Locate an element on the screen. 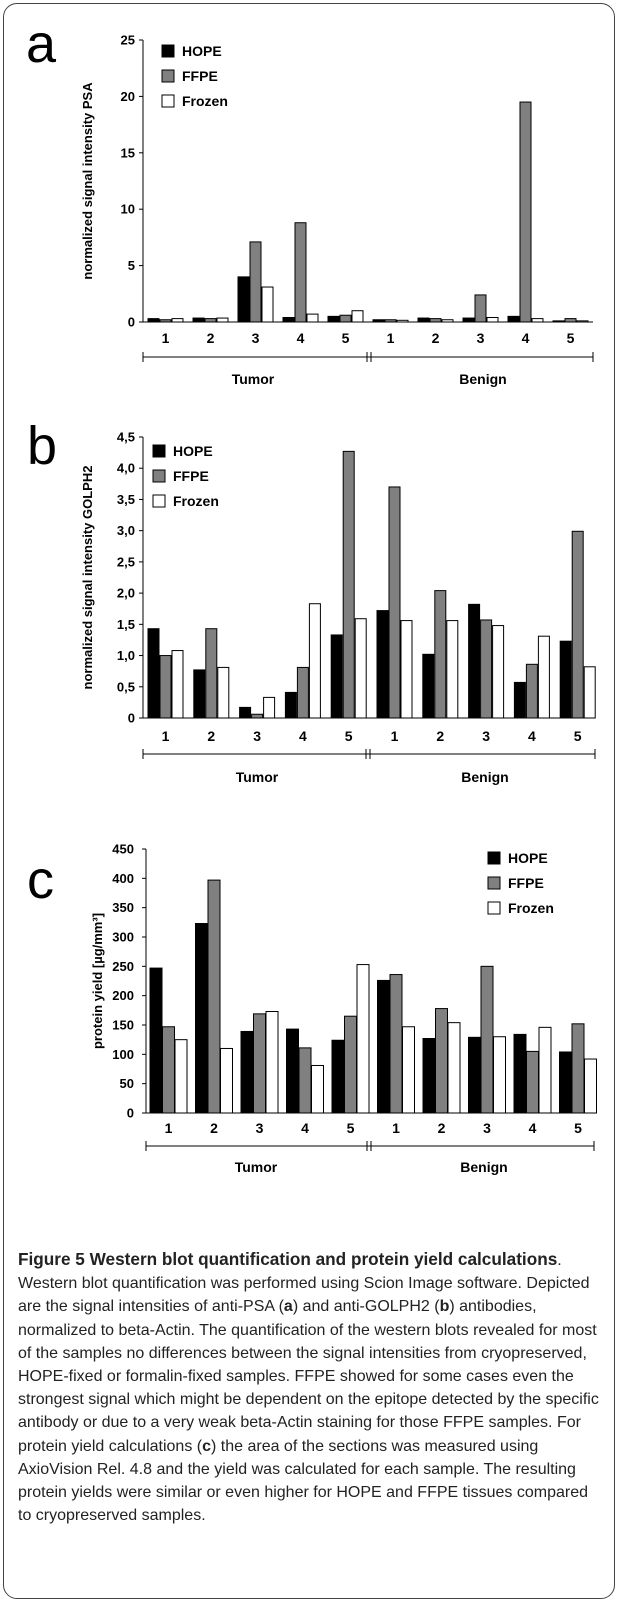  legend-swatch-hope is located at coordinates (168, 51).